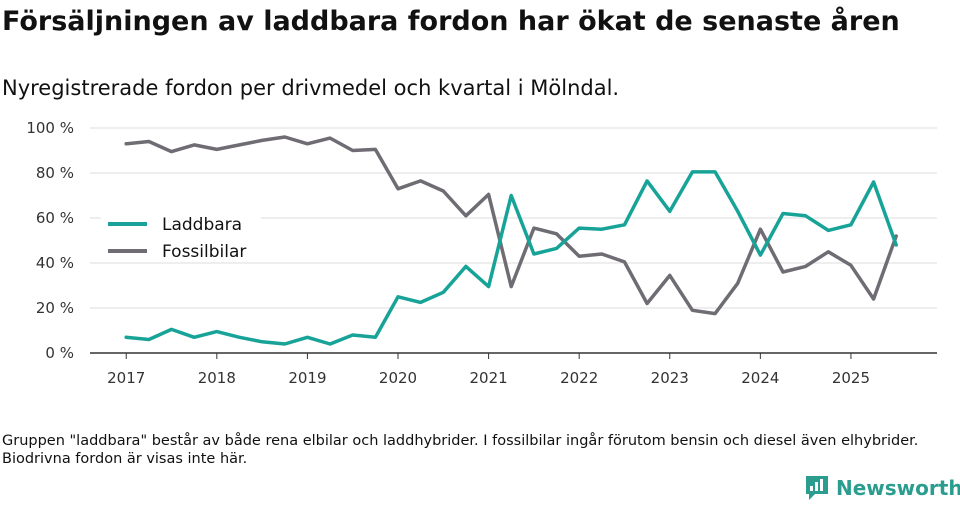  I want to click on y-tick-label: 0 %, so click(59, 353).